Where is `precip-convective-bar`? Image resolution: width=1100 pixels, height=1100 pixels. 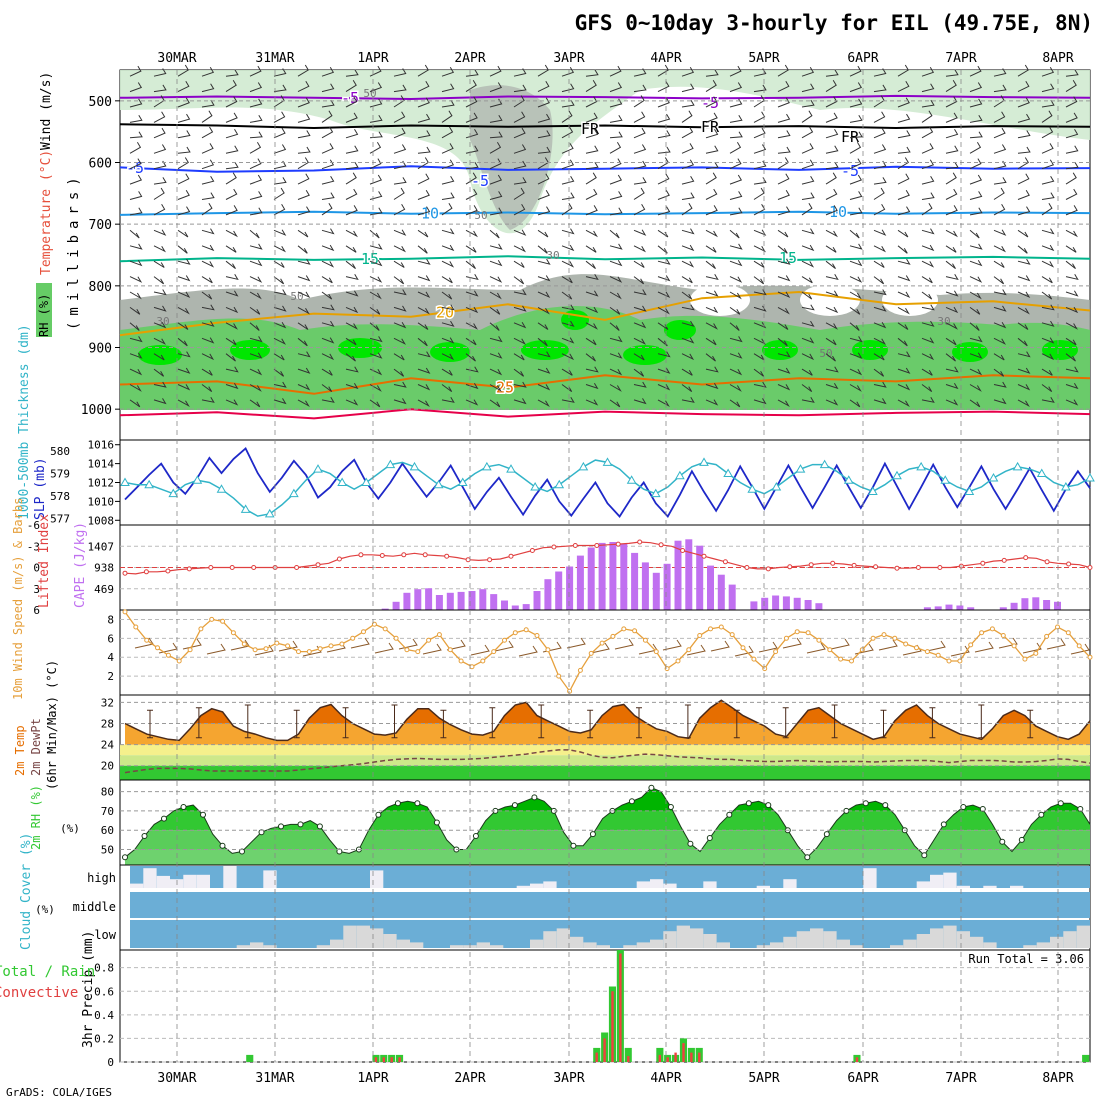
precip-convective-bar is located at coordinates (667, 1059).